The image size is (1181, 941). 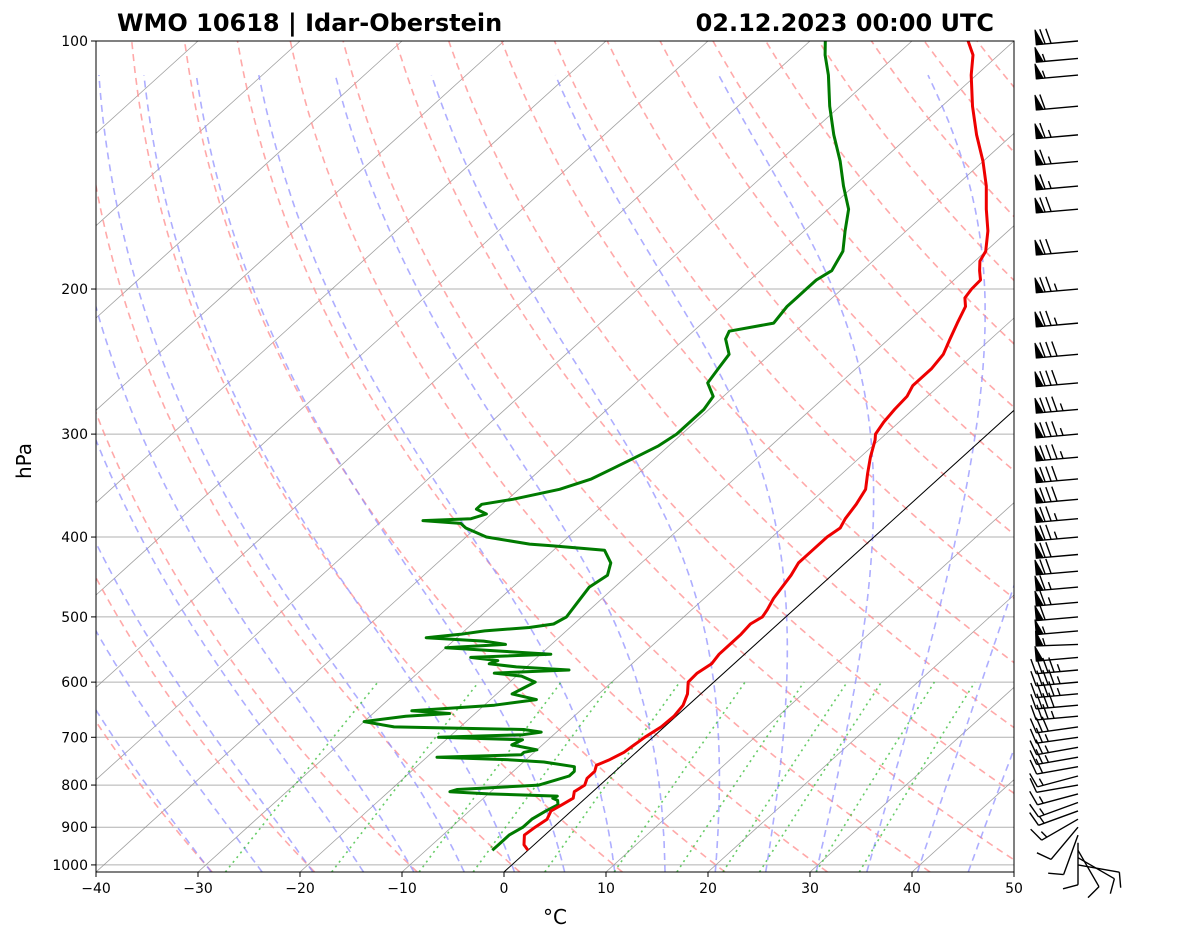 What do you see at coordinates (74, 538) in the screenshot?
I see `y-tick-label: 400` at bounding box center [74, 538].